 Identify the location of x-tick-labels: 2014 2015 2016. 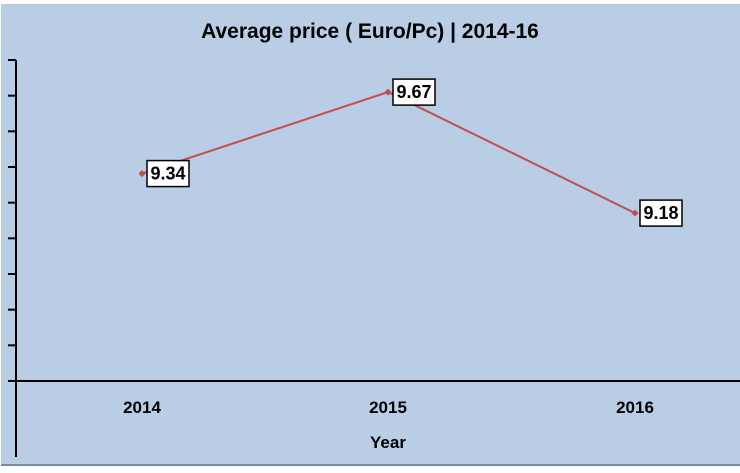
(388, 407).